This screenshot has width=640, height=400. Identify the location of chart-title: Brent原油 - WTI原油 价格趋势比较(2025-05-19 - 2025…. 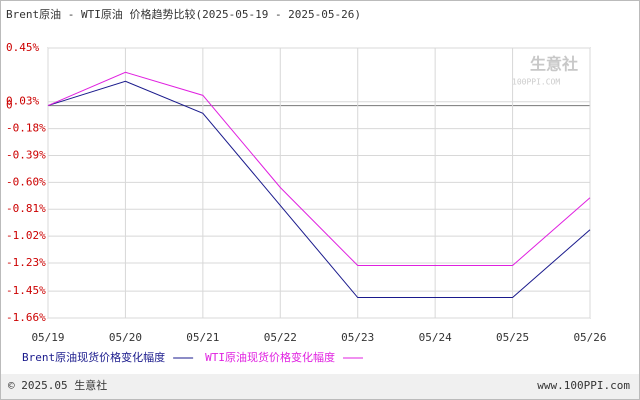
(183, 14).